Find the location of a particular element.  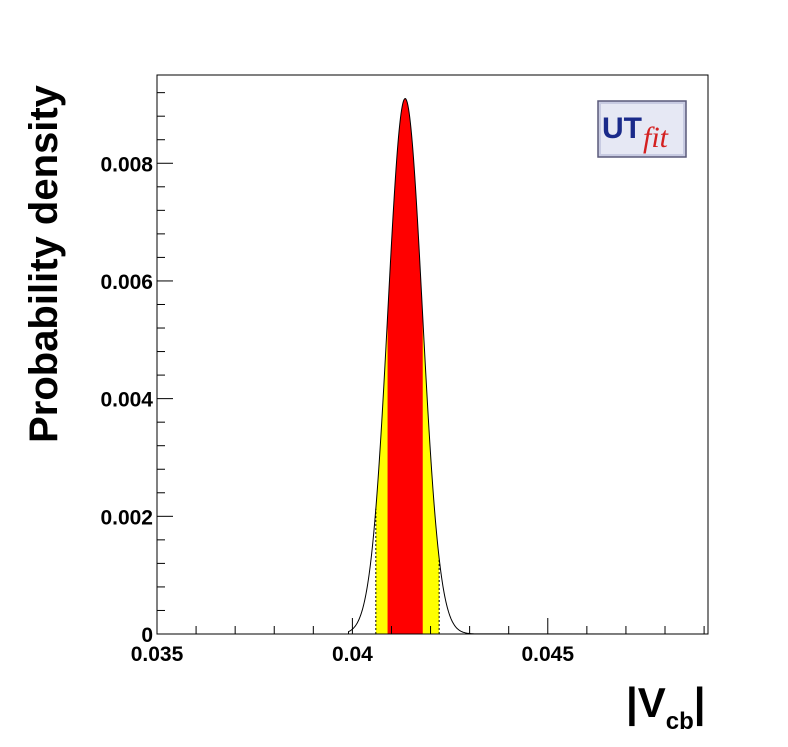

x-axis-label: |Vcb| is located at coordinates (666, 707).